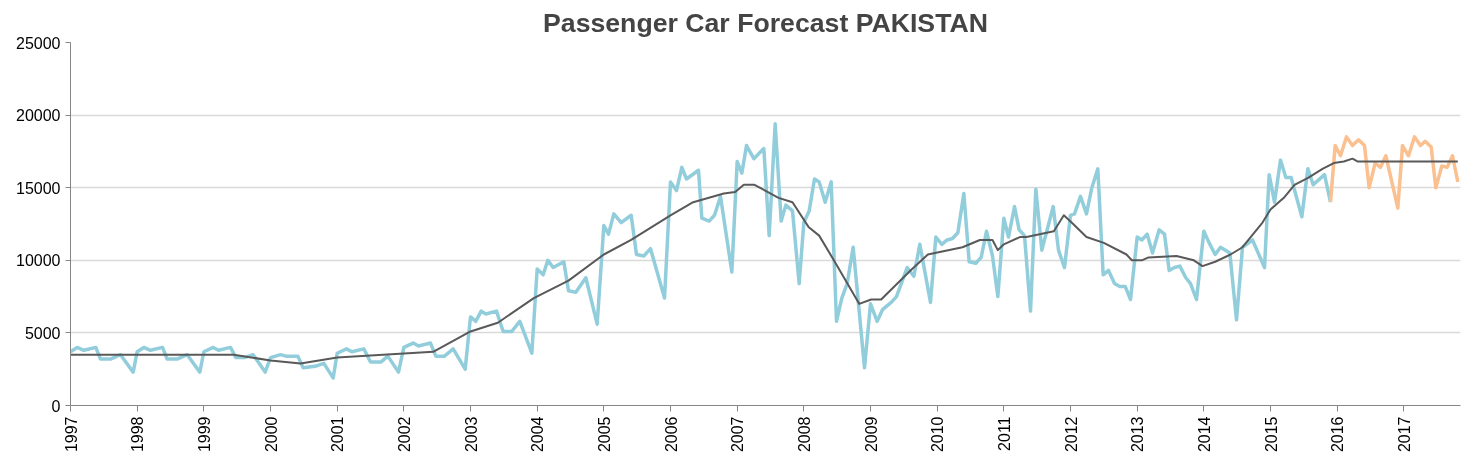 The image size is (1477, 462). What do you see at coordinates (1338, 434) in the screenshot?
I see `x-tick-label: 2016` at bounding box center [1338, 434].